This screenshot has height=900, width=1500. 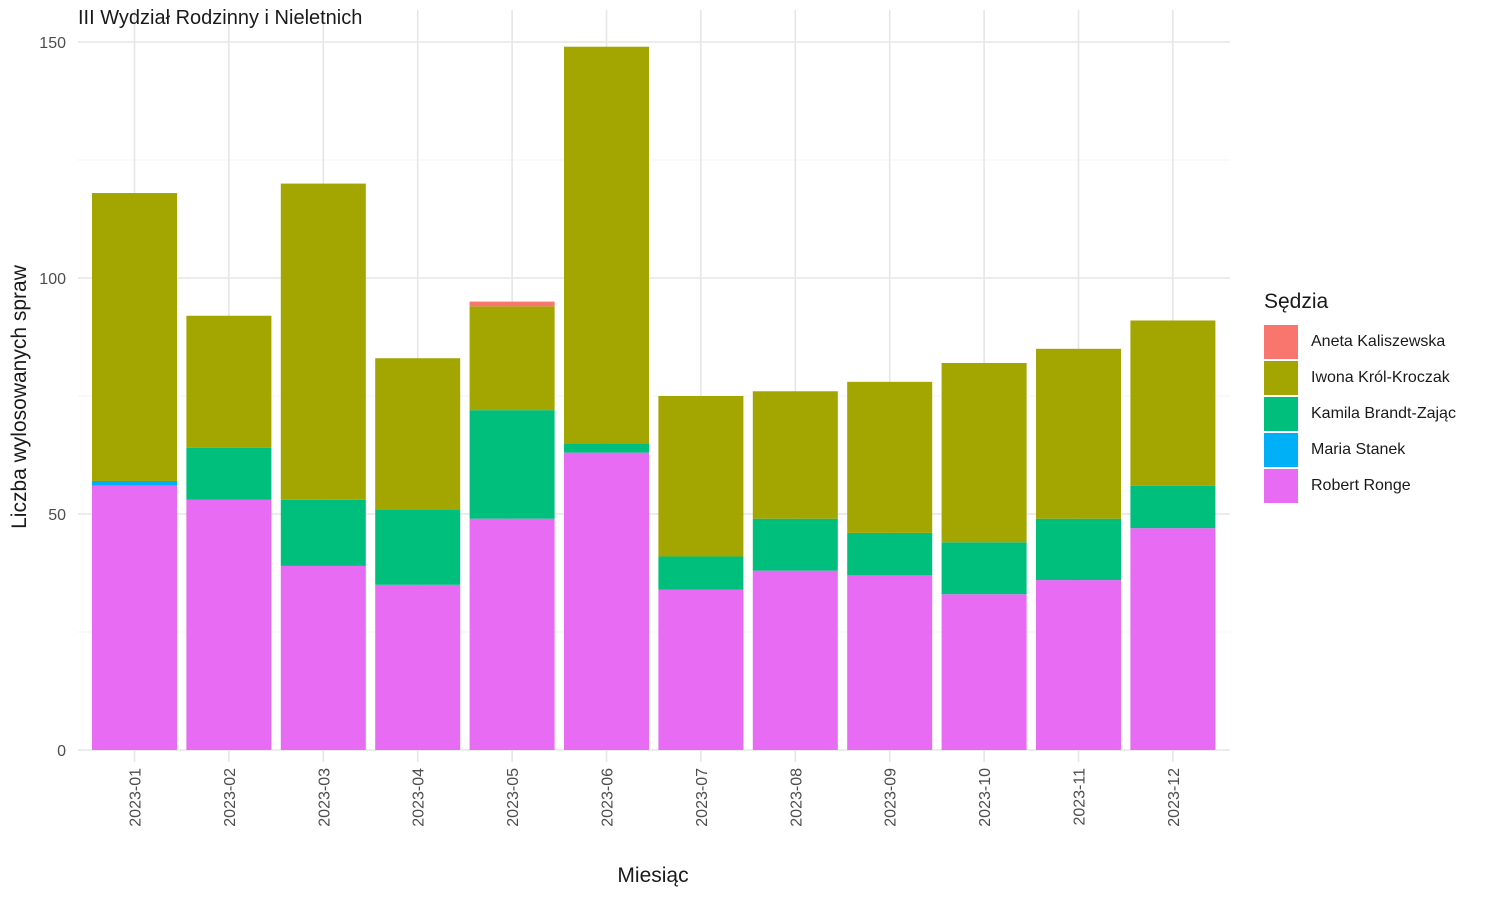 I want to click on bar-segment-kamila-brandt-zając-2023-02, so click(x=229, y=473).